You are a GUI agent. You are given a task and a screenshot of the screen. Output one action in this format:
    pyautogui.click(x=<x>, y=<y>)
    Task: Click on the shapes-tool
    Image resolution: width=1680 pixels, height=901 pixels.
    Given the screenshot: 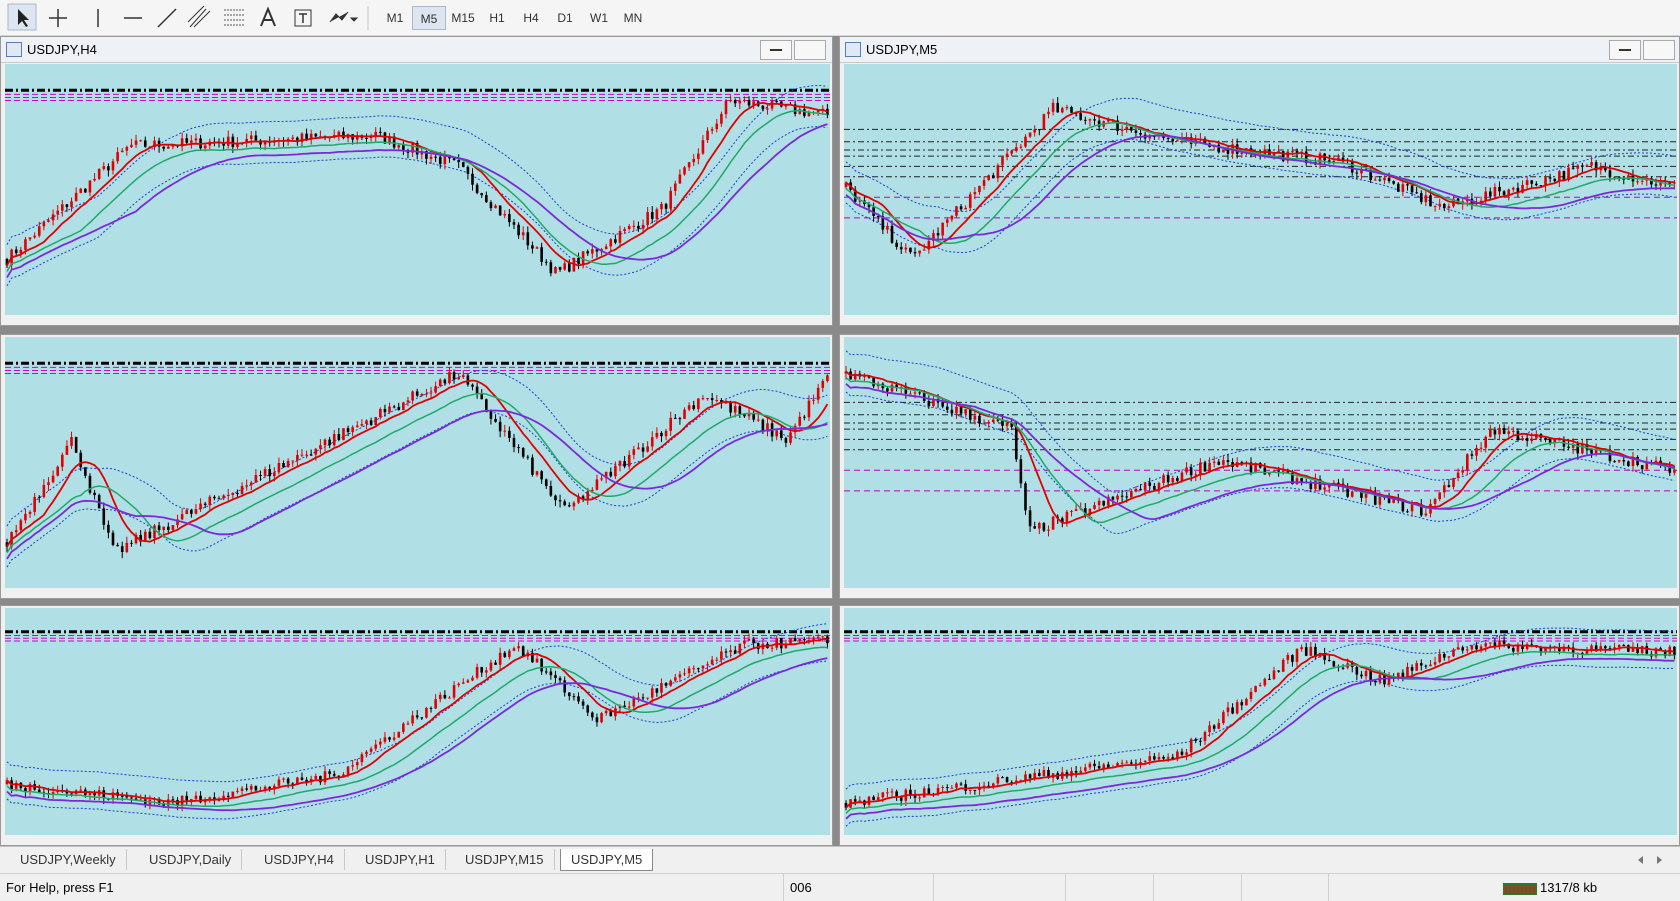 What is the action you would take?
    pyautogui.click(x=344, y=17)
    